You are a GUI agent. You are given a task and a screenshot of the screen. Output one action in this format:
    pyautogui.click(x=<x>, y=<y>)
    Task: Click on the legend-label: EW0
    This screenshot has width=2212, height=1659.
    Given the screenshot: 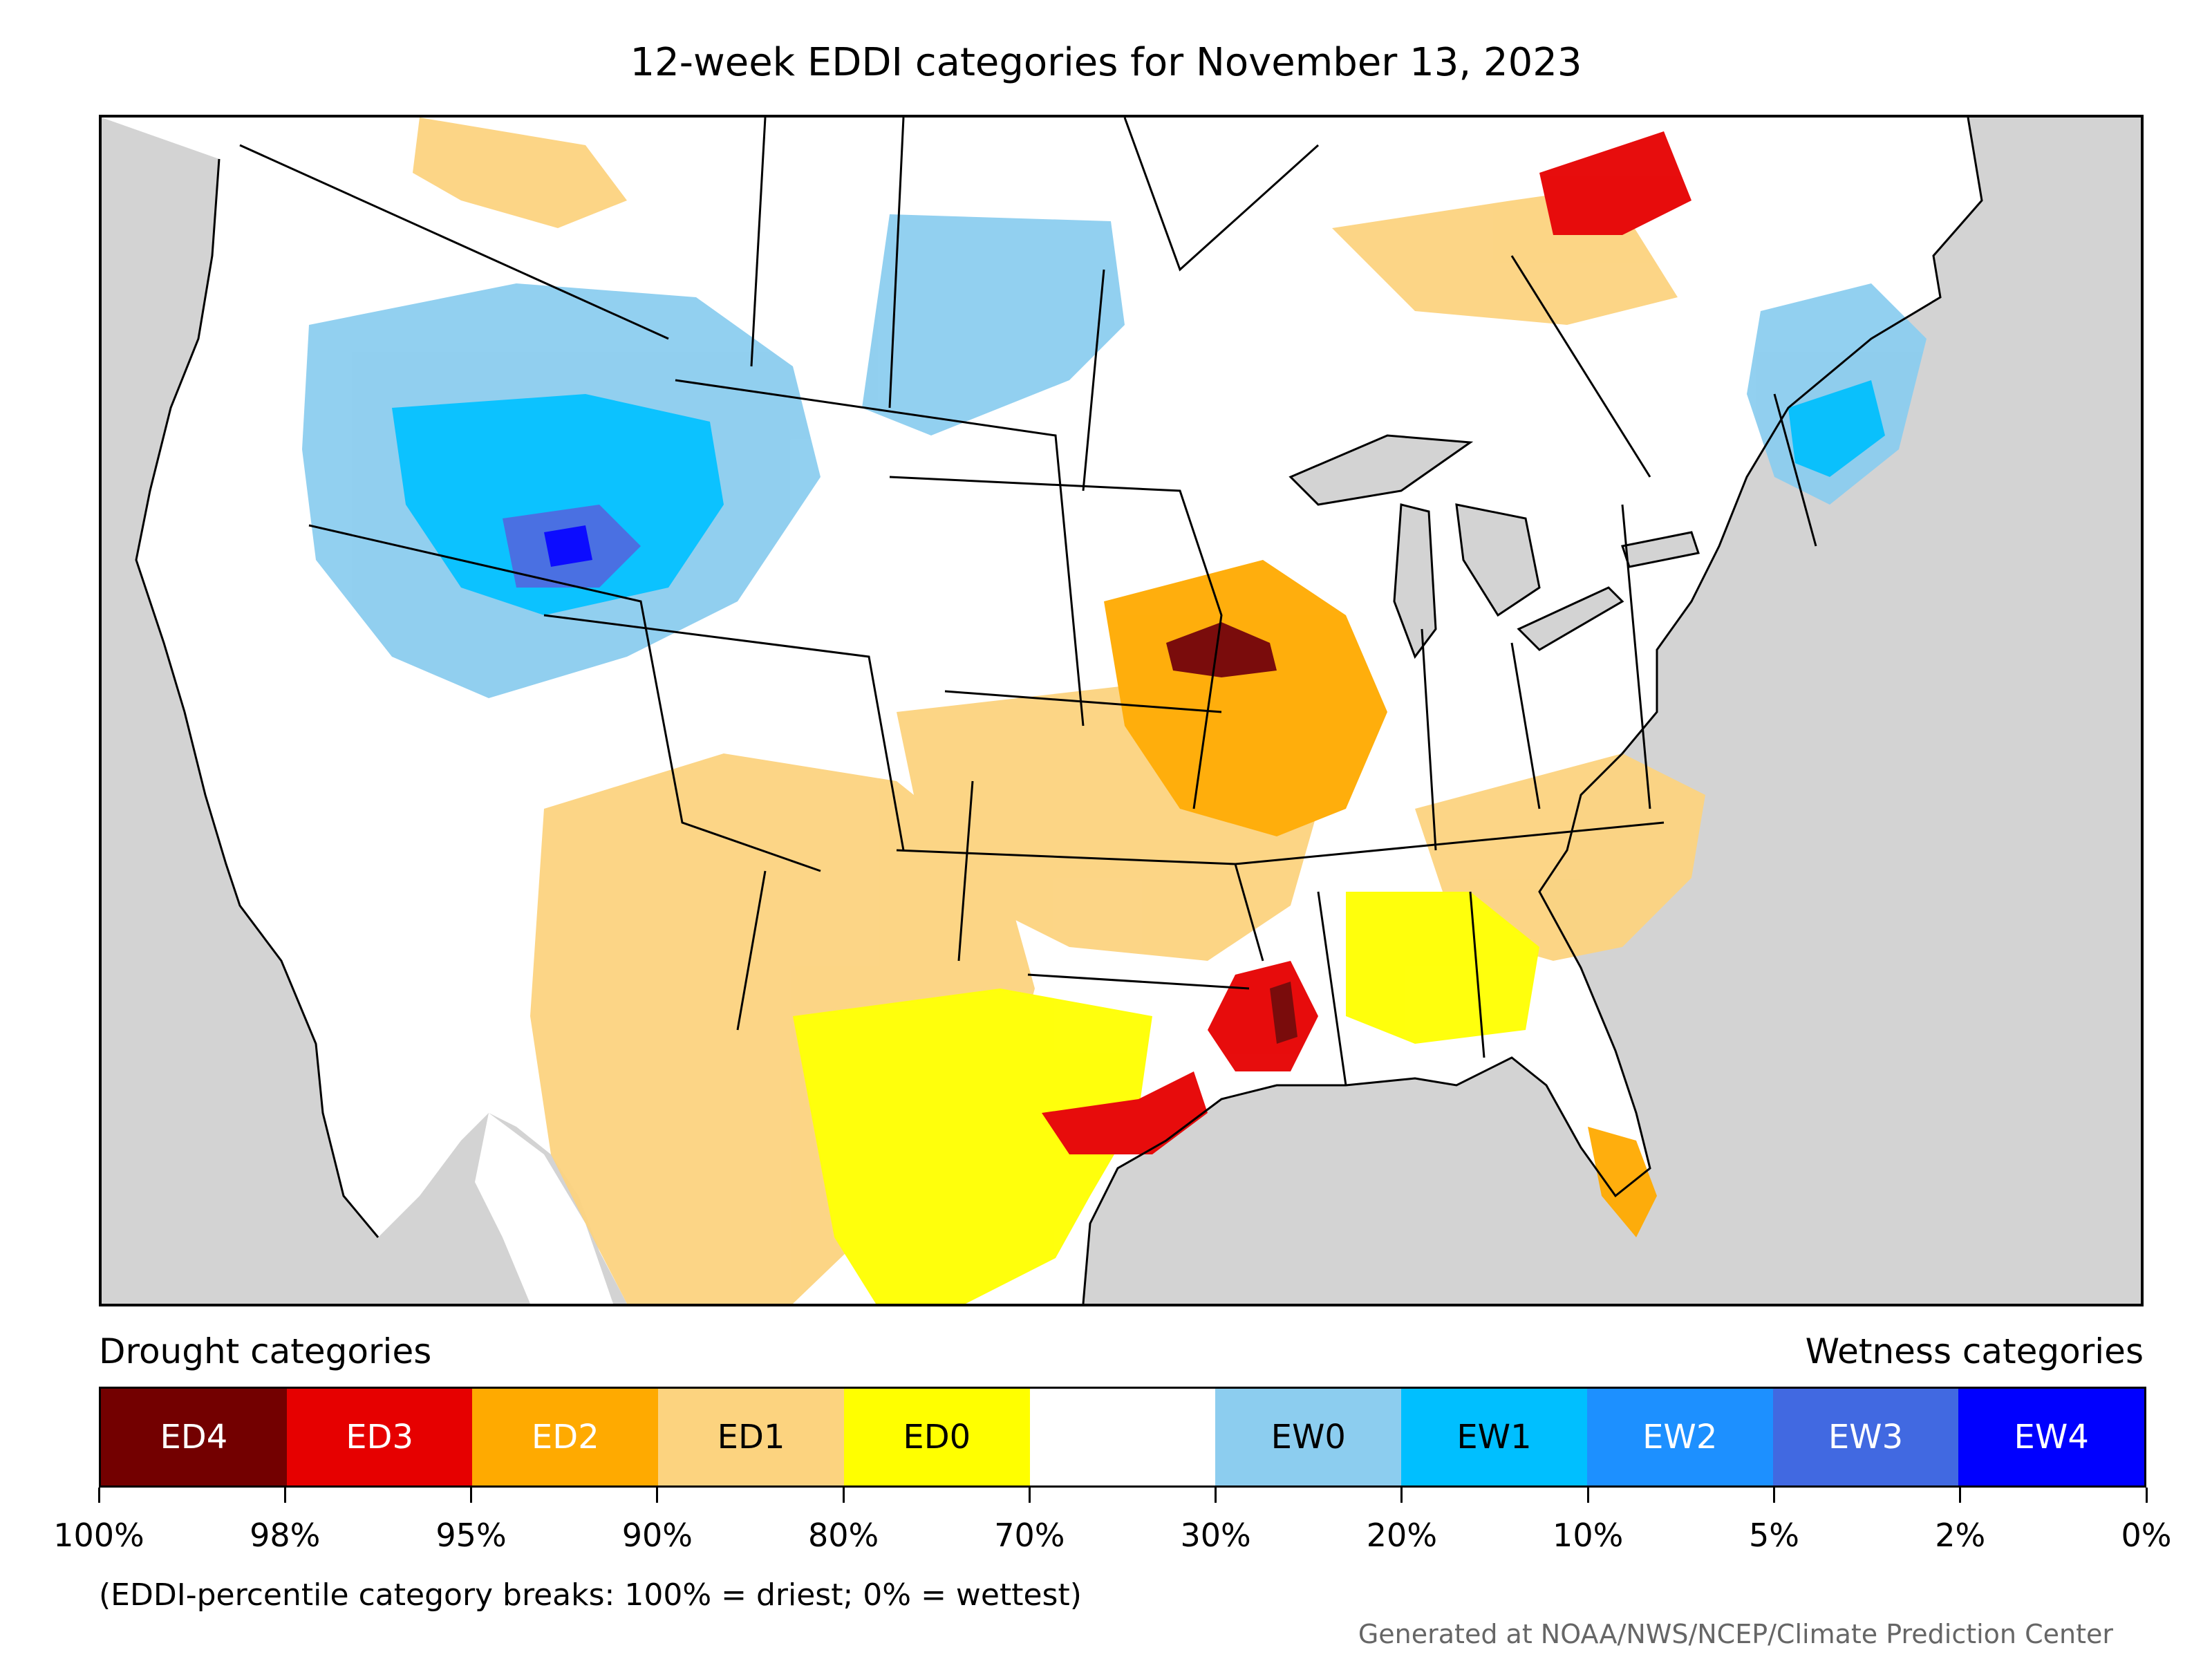 What is the action you would take?
    pyautogui.click(x=1309, y=1437)
    